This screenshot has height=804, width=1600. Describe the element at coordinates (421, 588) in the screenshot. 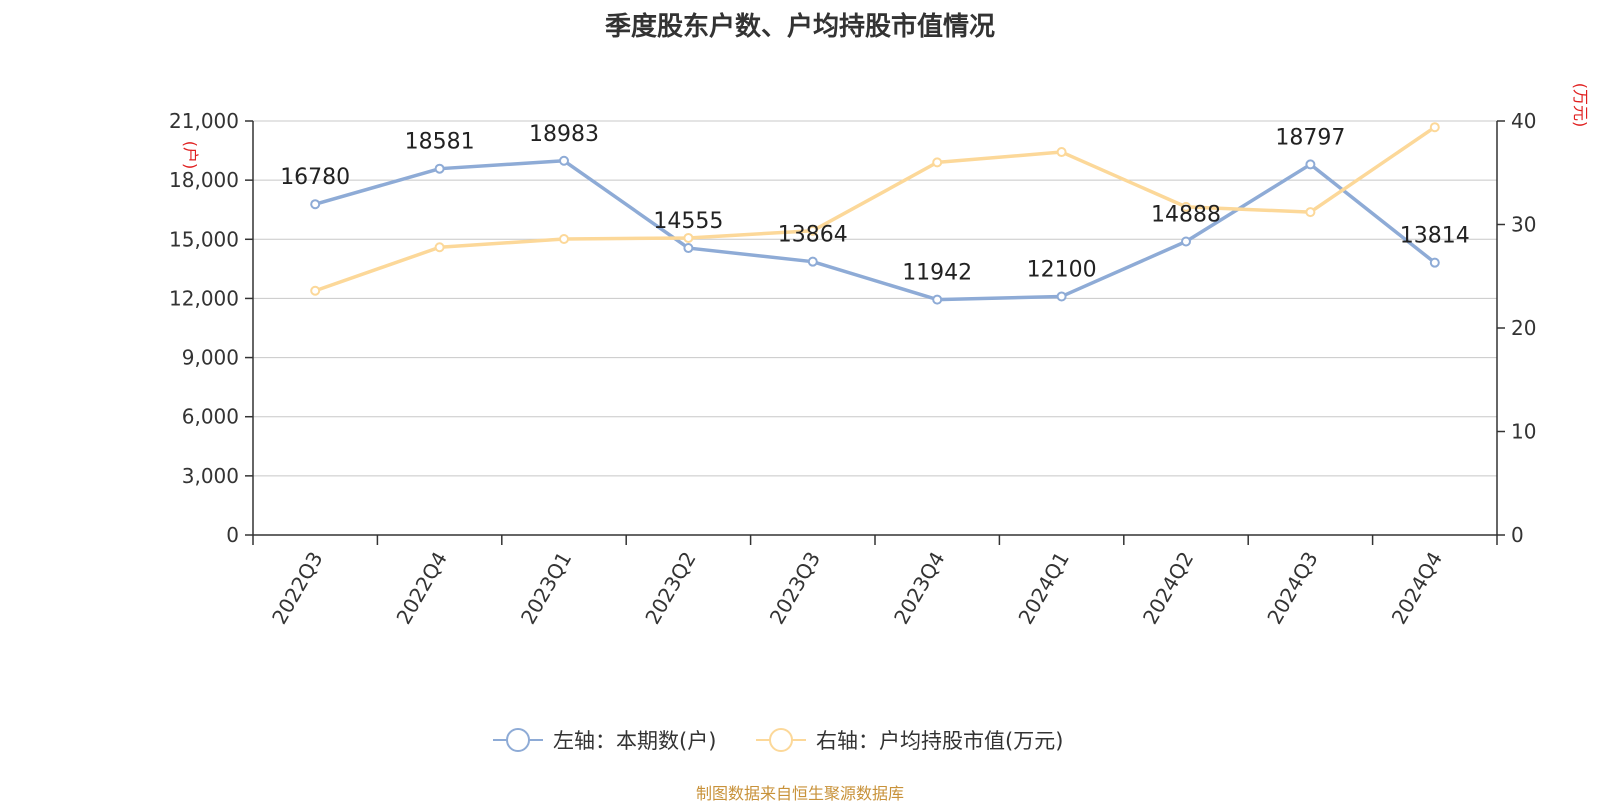

I see `x-axis-tick-label: 2022Q4` at that location.